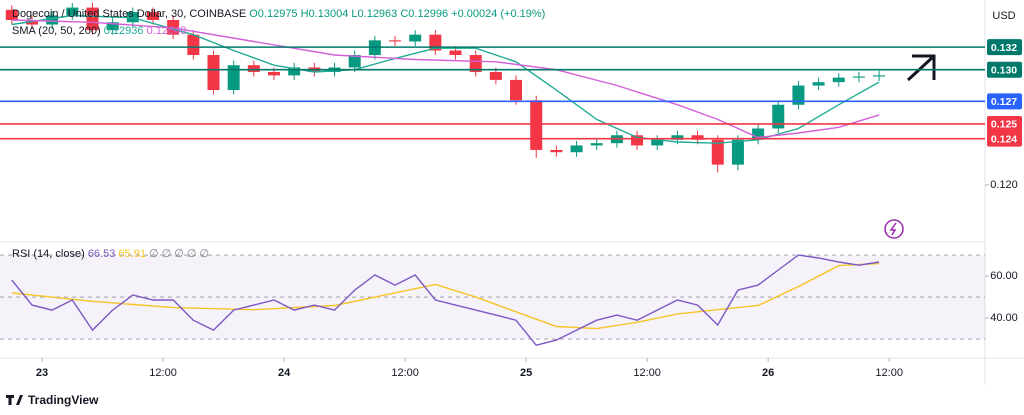 The height and width of the screenshot is (415, 1024). I want to click on legend-row: RSI (14, close) 66.53 65.91 ∅ ∅ ∅ ∅ ∅, so click(110, 254).